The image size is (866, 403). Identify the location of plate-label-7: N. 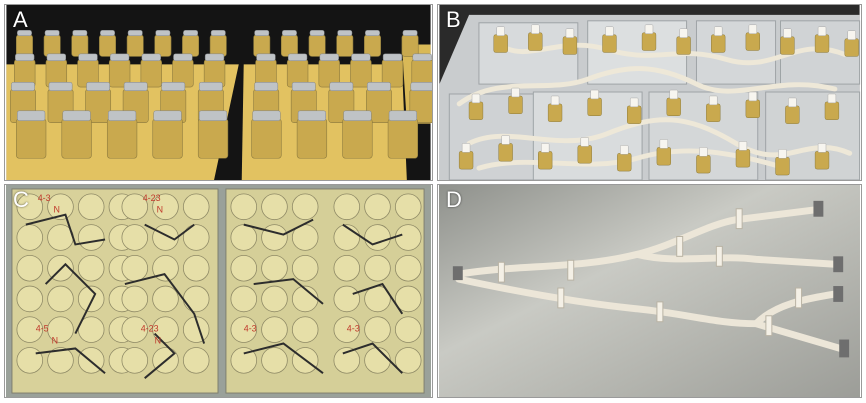
(57, 210).